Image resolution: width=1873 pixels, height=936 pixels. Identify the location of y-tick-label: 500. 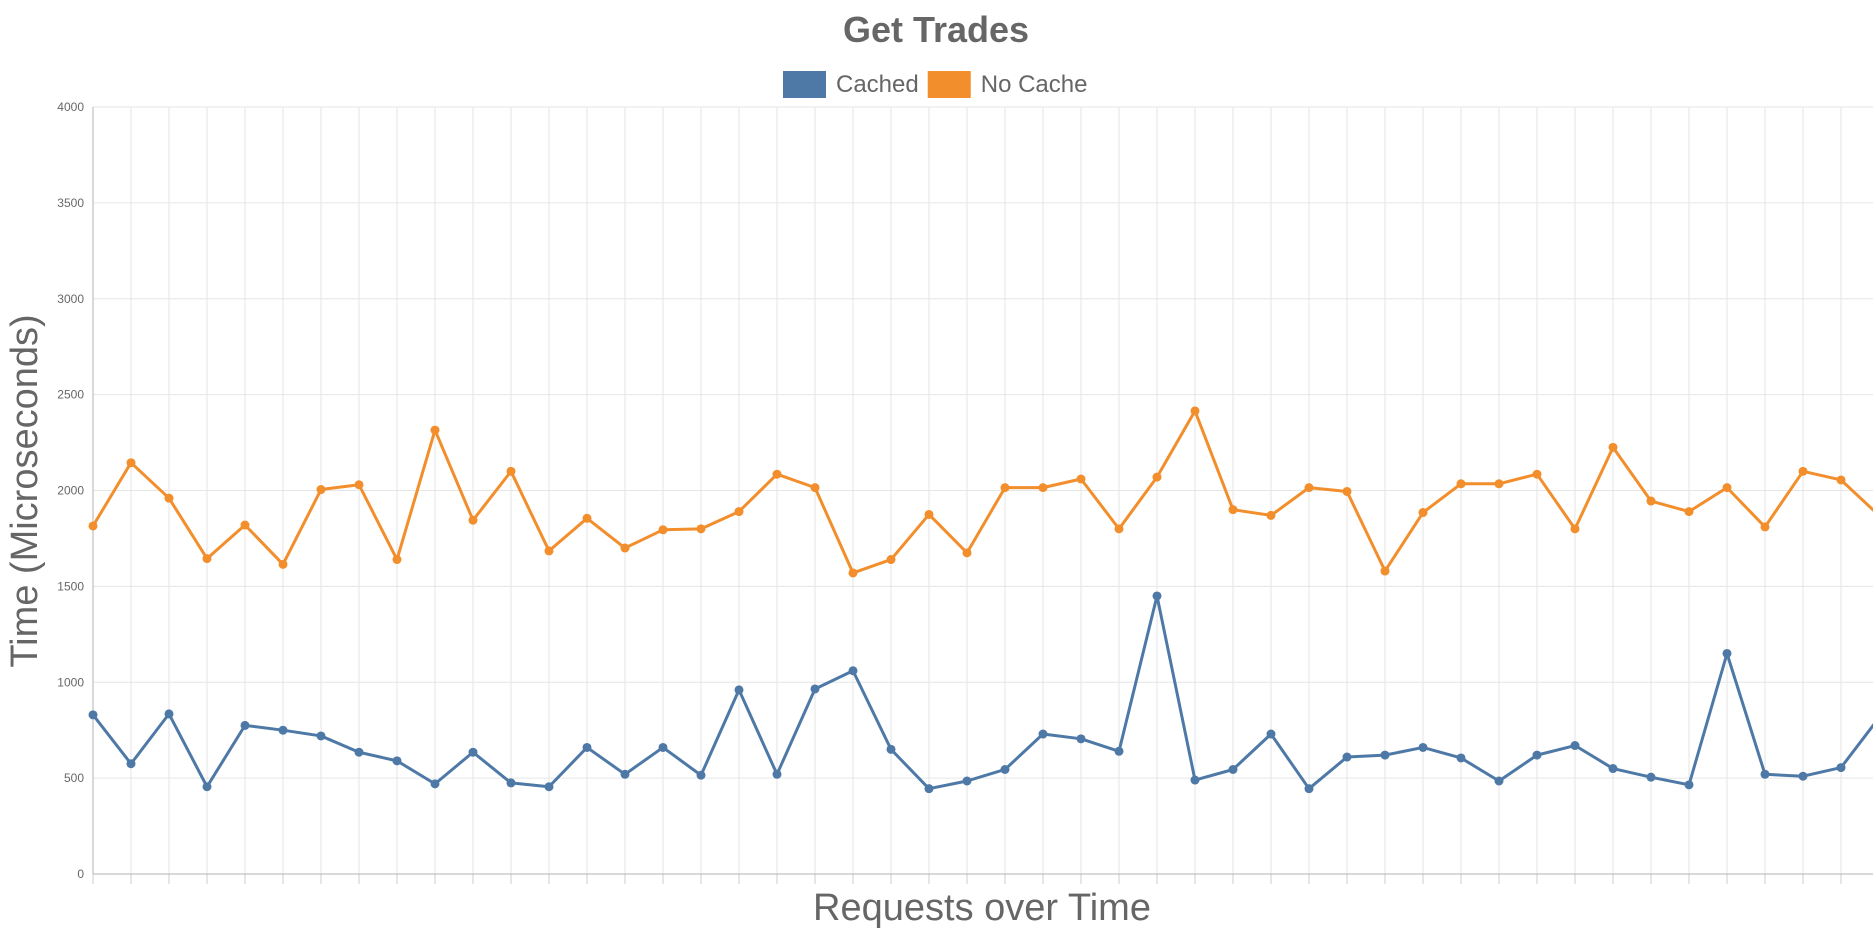
(74, 778).